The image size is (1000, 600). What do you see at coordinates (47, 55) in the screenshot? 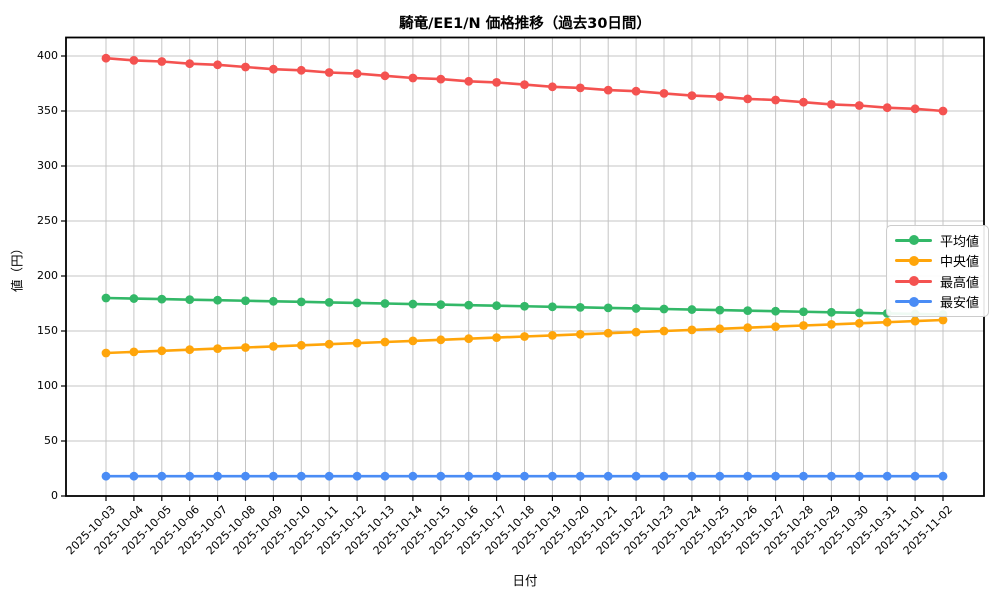
I see `y-tick-label: 400` at bounding box center [47, 55].